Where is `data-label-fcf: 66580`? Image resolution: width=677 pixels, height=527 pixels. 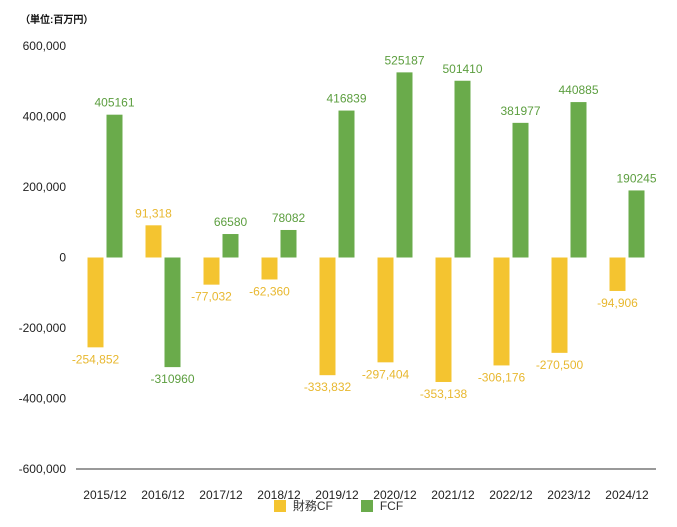
data-label-fcf: 66580 is located at coordinates (231, 222).